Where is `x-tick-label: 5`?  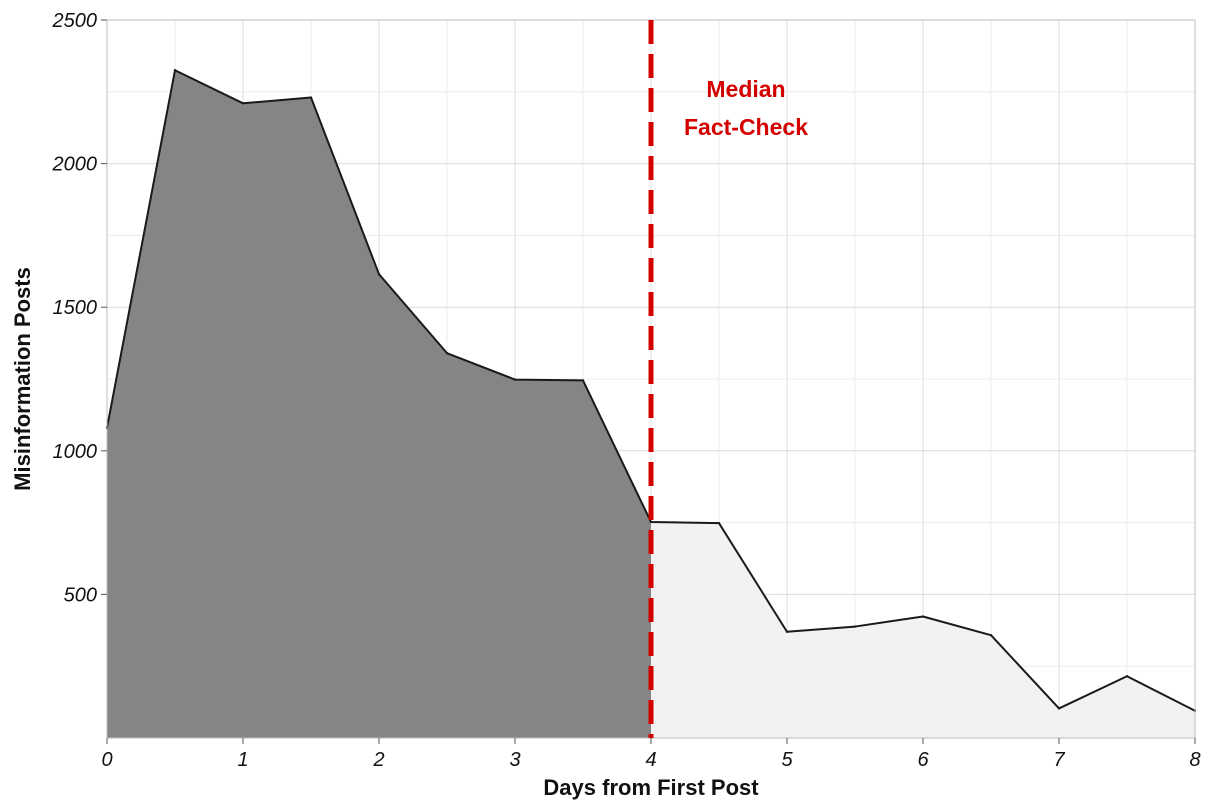 x-tick-label: 5 is located at coordinates (787, 760).